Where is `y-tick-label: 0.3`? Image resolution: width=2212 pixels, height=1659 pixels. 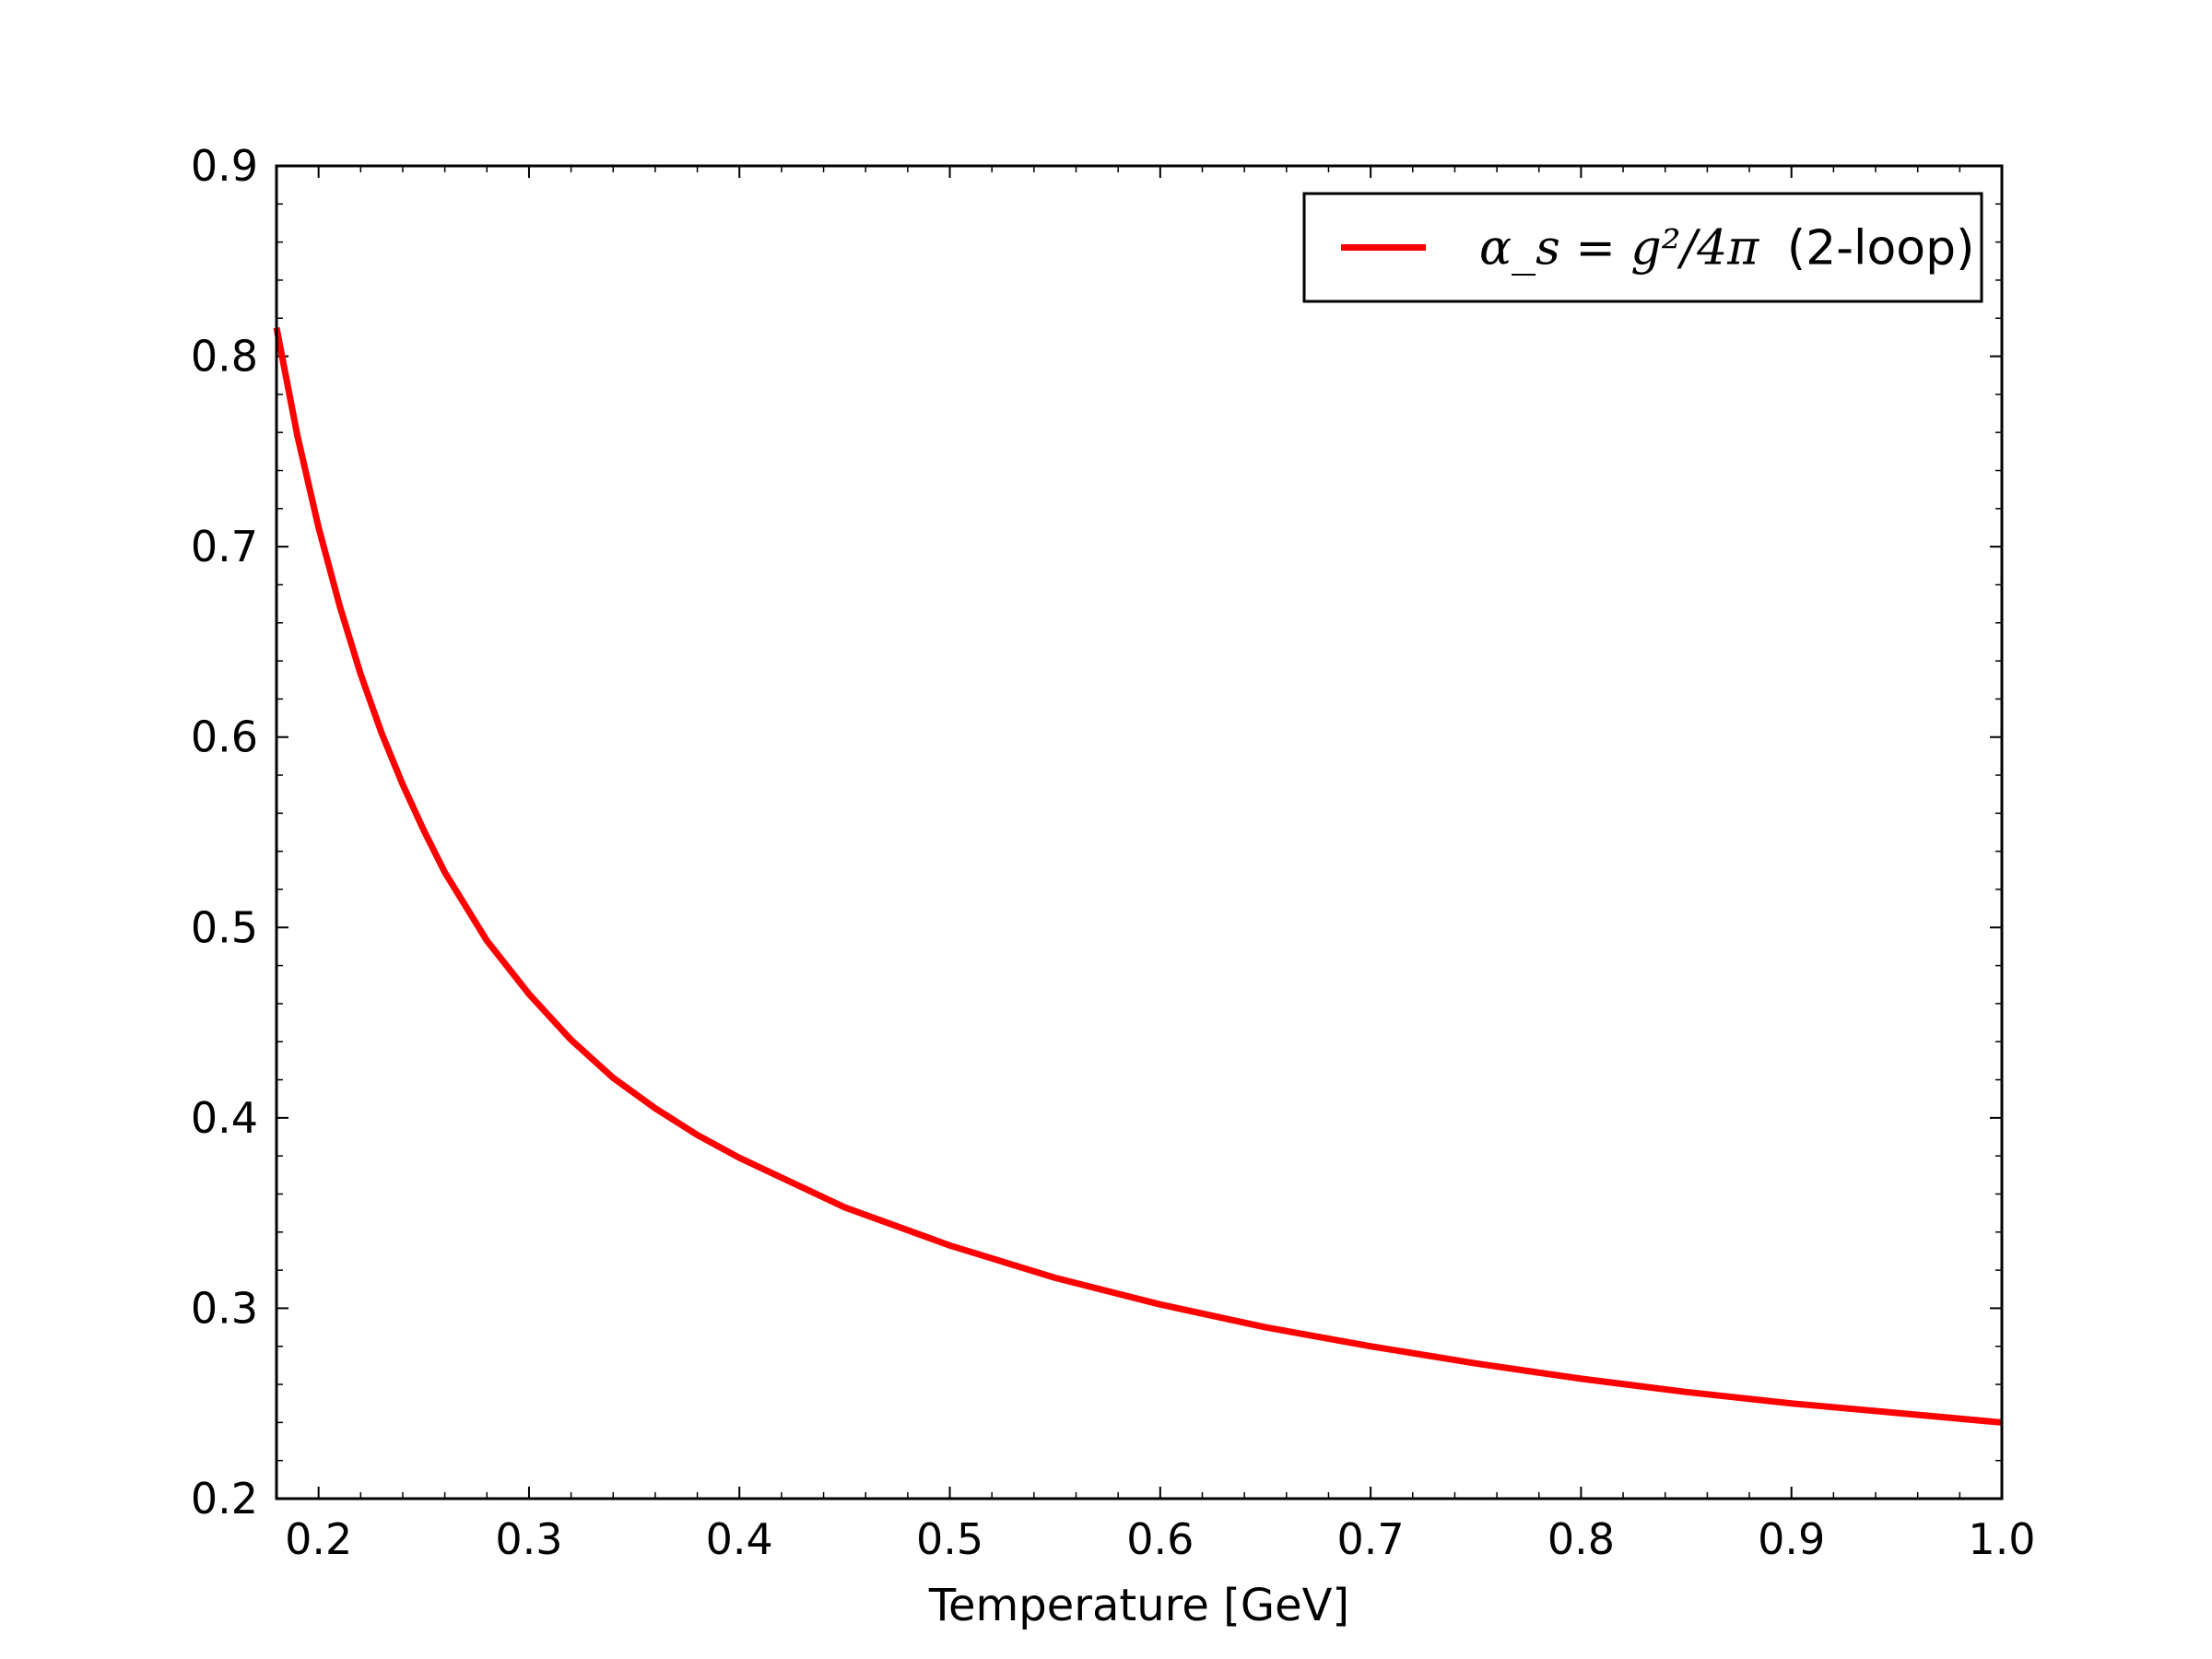 y-tick-label: 0.3 is located at coordinates (224, 1308).